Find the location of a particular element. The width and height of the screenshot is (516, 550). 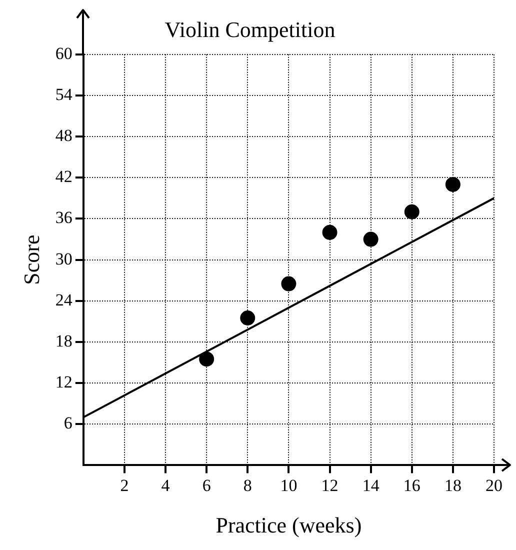

x-tick-label: 12 is located at coordinates (329, 485).